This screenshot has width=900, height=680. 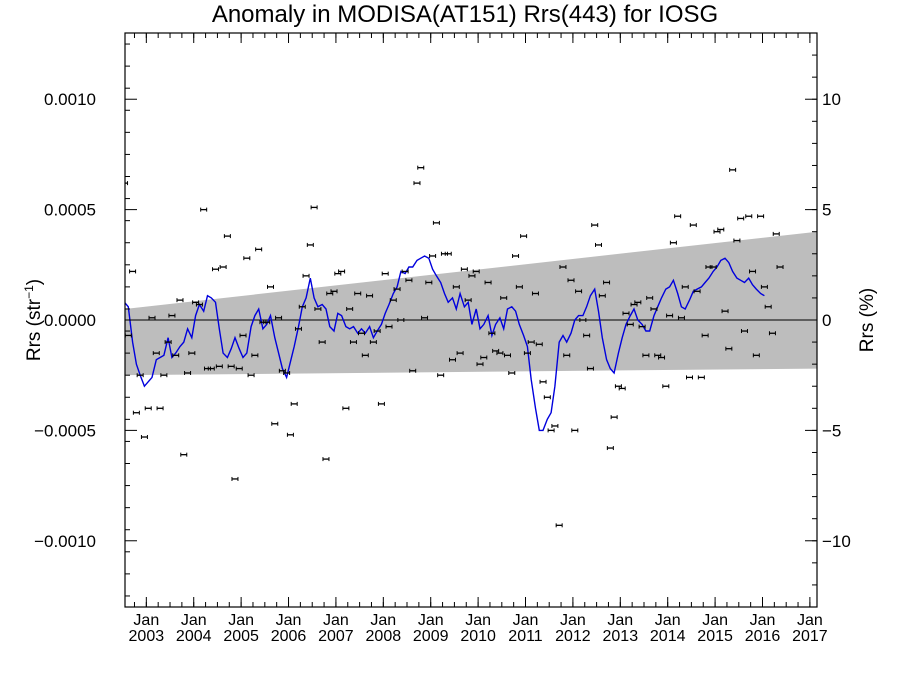 What do you see at coordinates (33, 320) in the screenshot?
I see `y-axis-left-label: Rrs (str−1)` at bounding box center [33, 320].